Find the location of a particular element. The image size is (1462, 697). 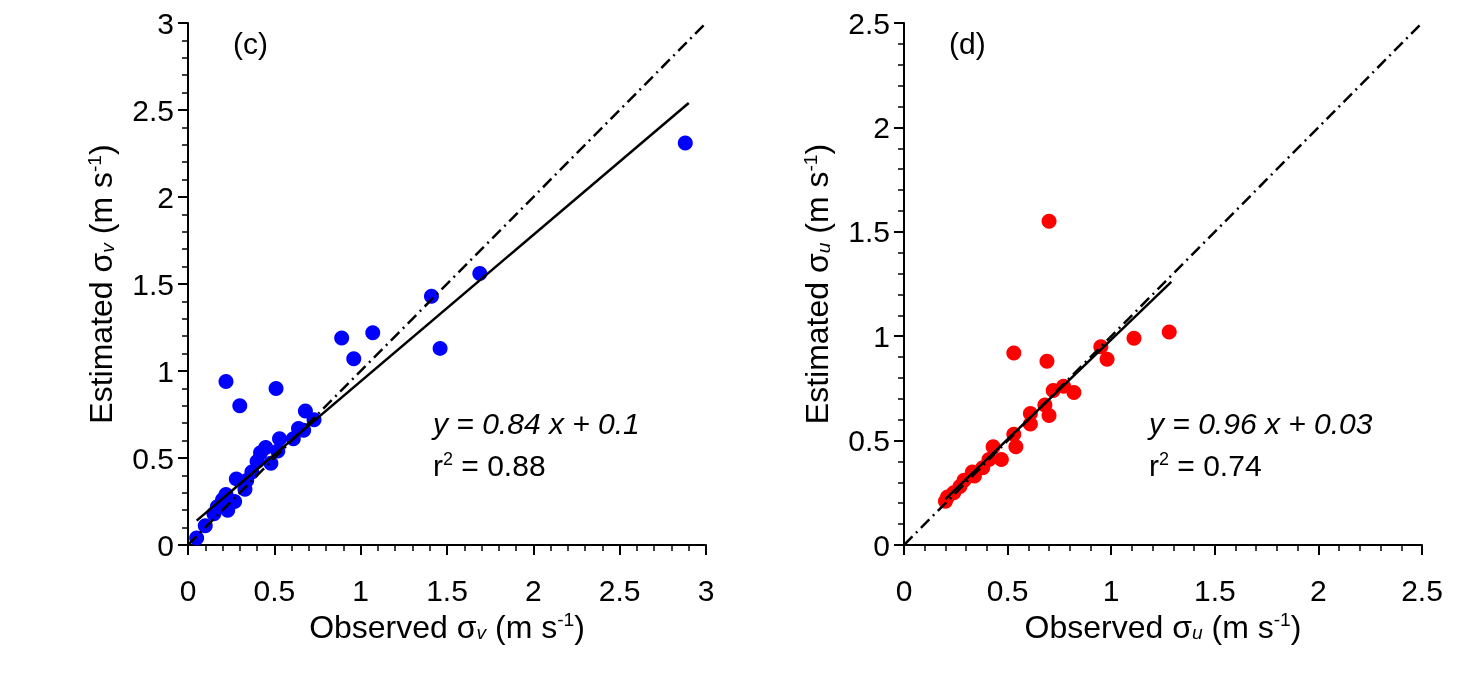

x-tick-label: 3 is located at coordinates (706, 590).